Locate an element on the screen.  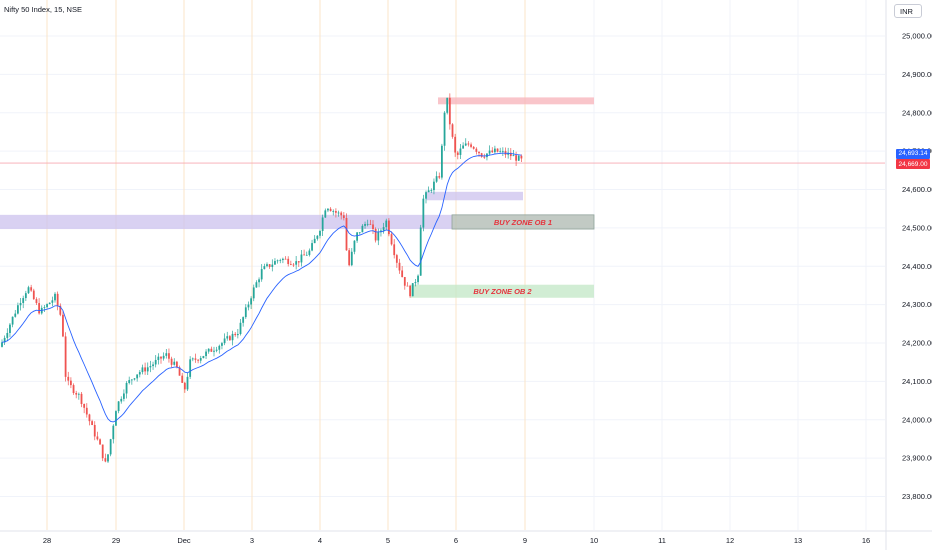
time-axis: 28 29 Dec 3 4 5 6 9 10 11 12 13 16 is located at coordinates (466, 537).